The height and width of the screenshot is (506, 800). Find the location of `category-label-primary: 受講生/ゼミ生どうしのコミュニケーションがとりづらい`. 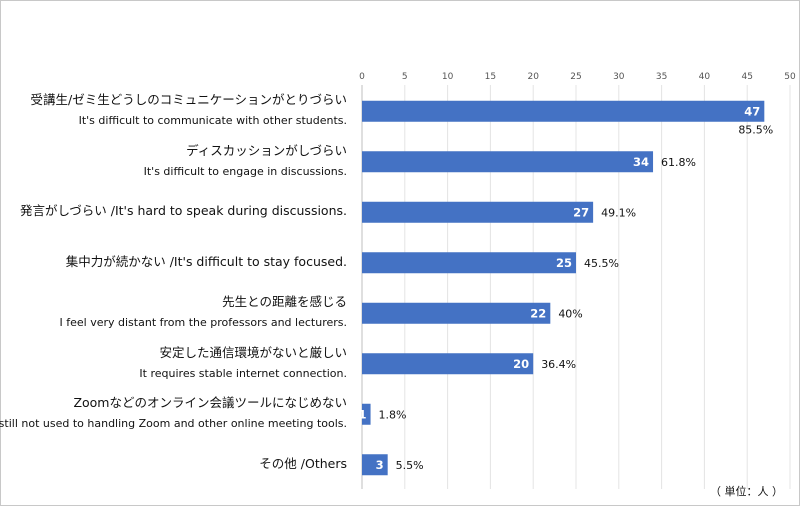

category-label-primary: 受講生/ゼミ生どうしのコミュニケーションがとりづらい is located at coordinates (188, 100).